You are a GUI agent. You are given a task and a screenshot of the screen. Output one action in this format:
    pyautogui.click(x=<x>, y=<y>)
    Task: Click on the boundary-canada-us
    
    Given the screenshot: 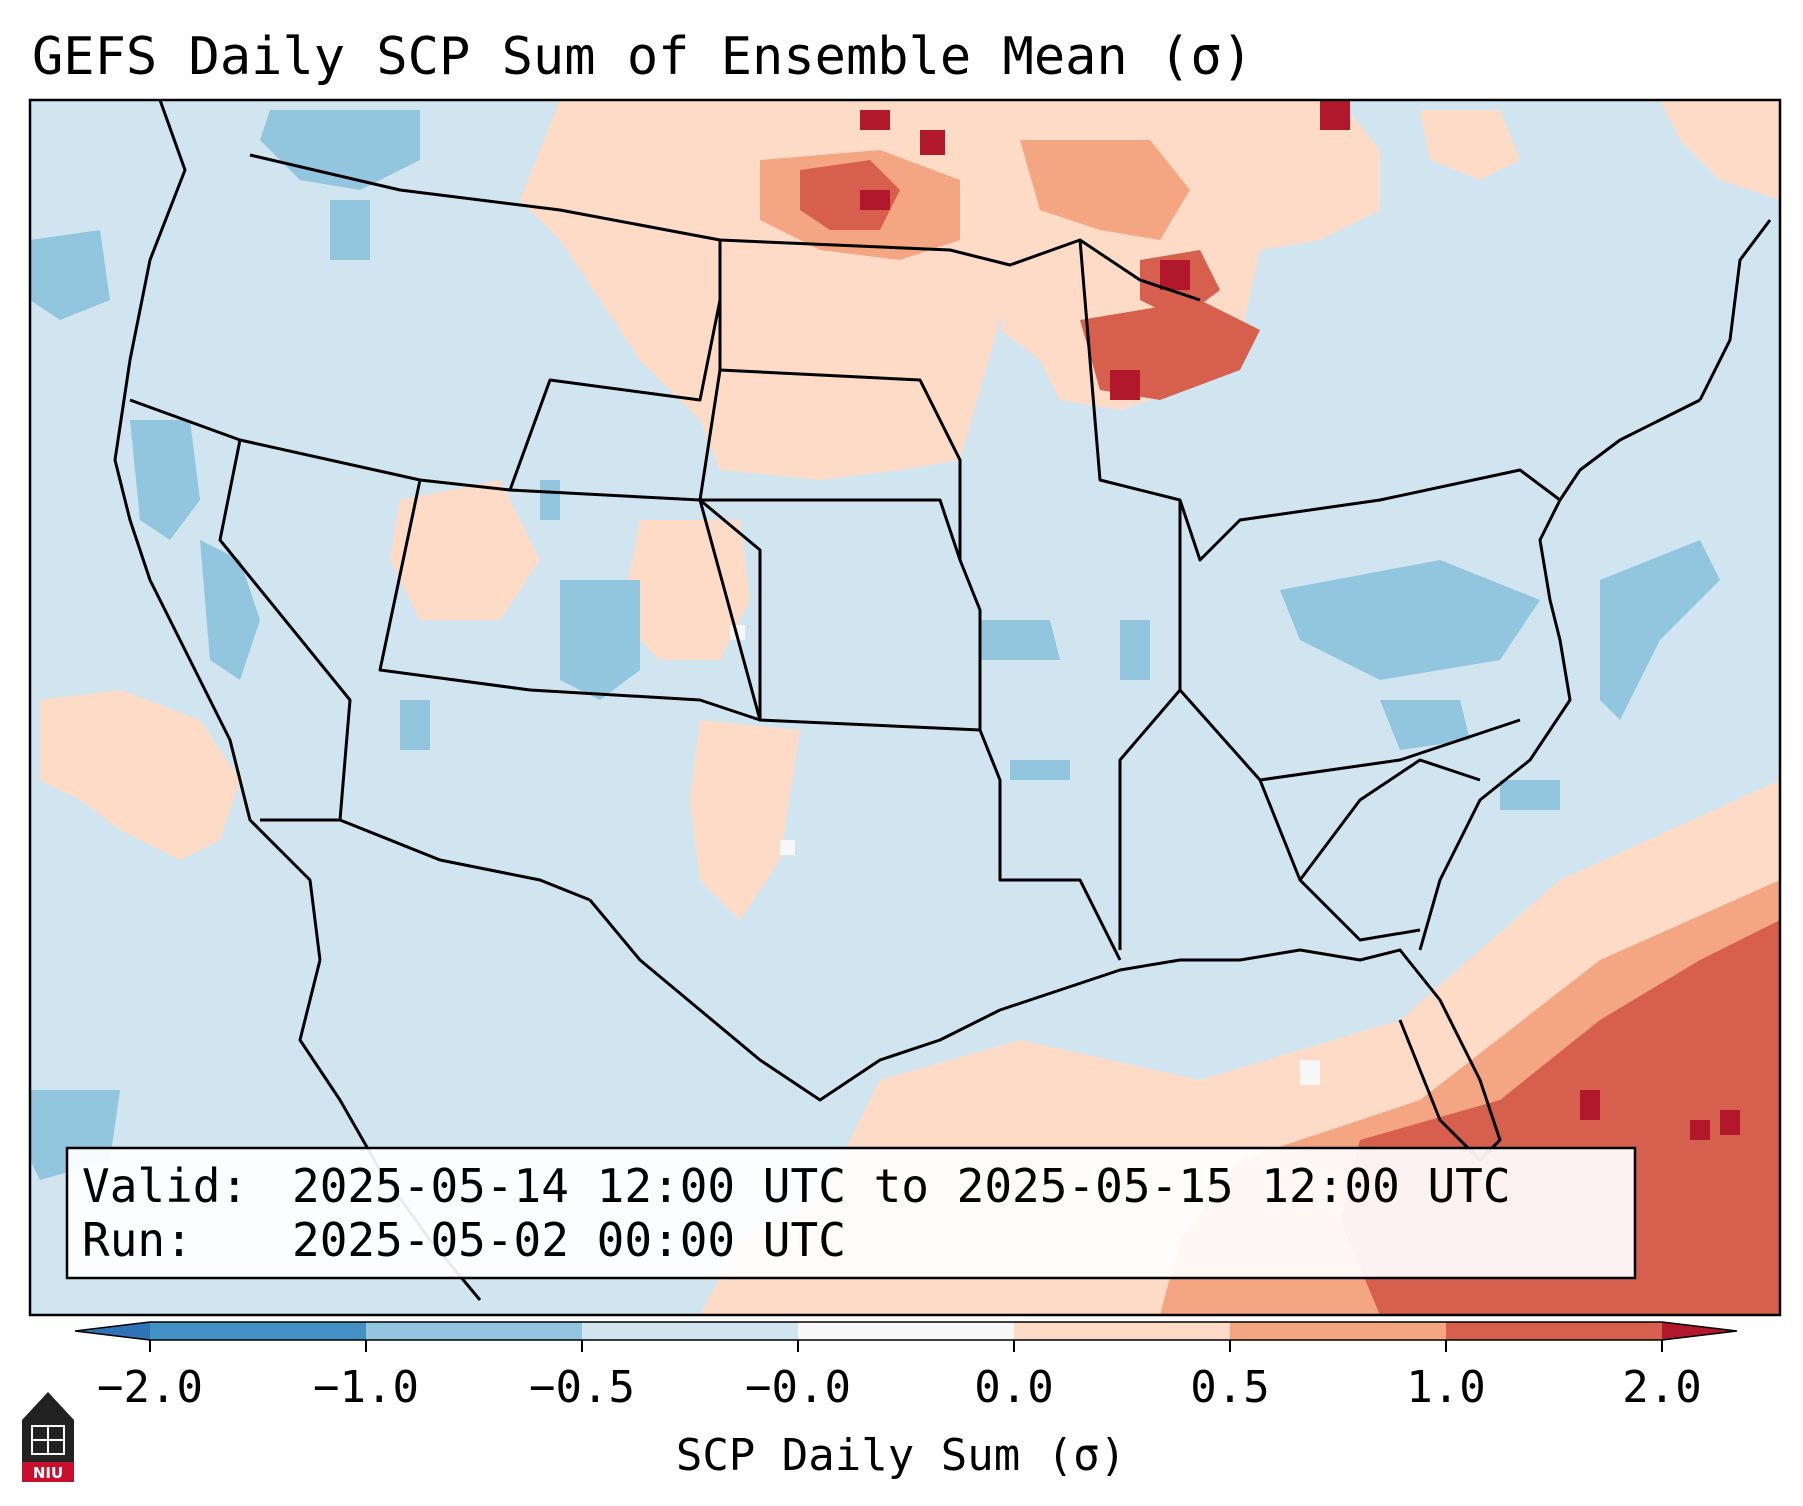 What is the action you would take?
    pyautogui.click(x=725, y=227)
    